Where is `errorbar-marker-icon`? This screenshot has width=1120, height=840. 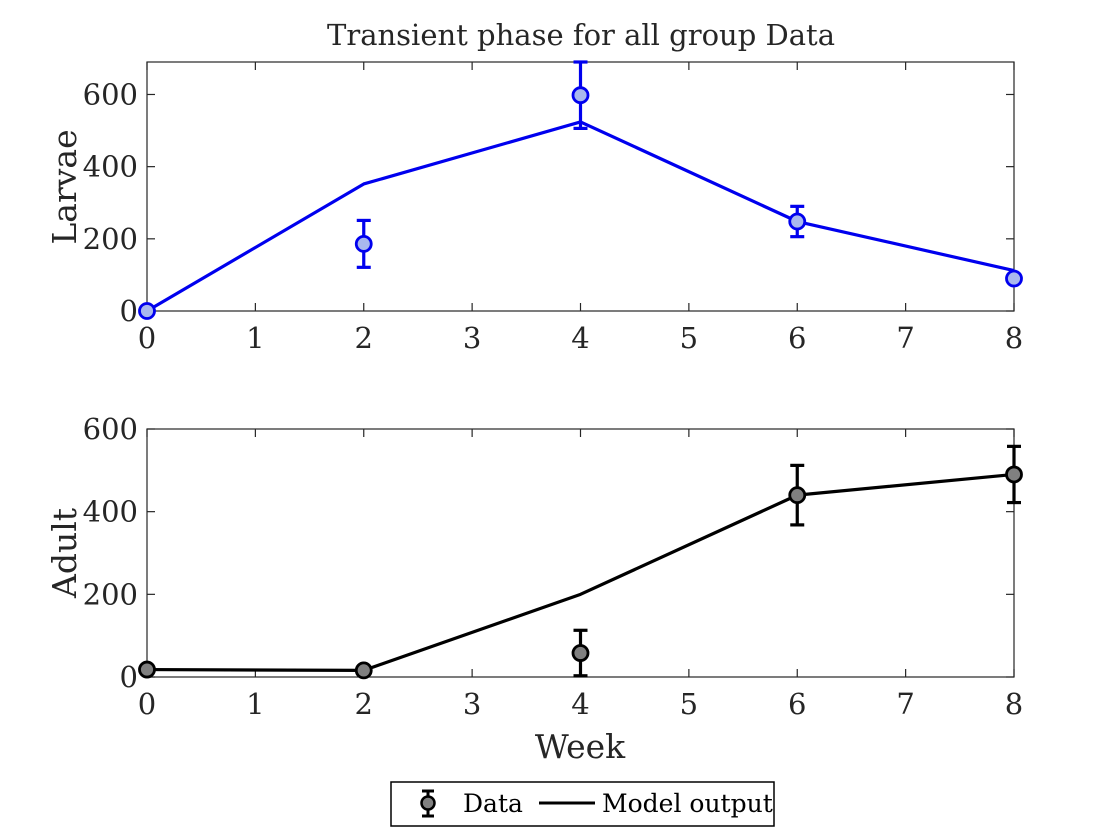
errorbar-marker-icon is located at coordinates (428, 803).